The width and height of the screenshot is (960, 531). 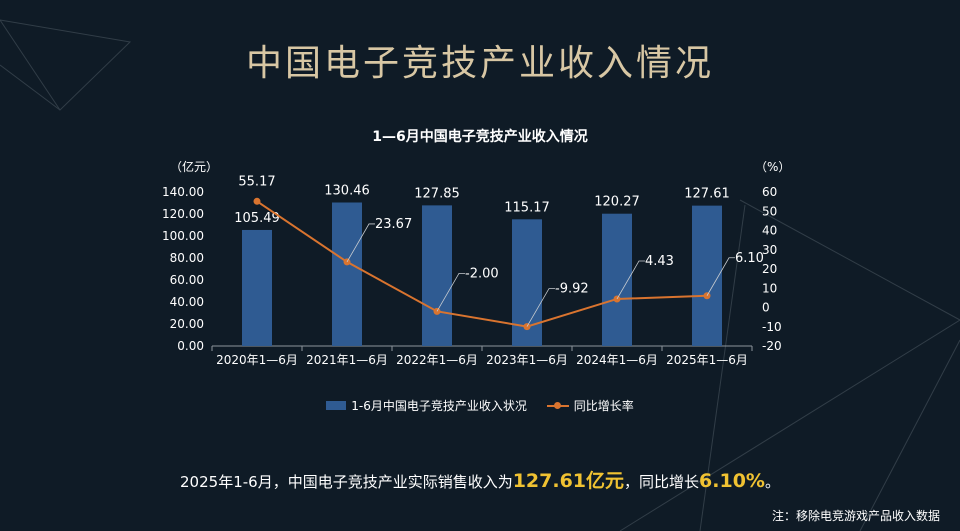 What do you see at coordinates (769, 269) in the screenshot?
I see `y2-tick-label: 20` at bounding box center [769, 269].